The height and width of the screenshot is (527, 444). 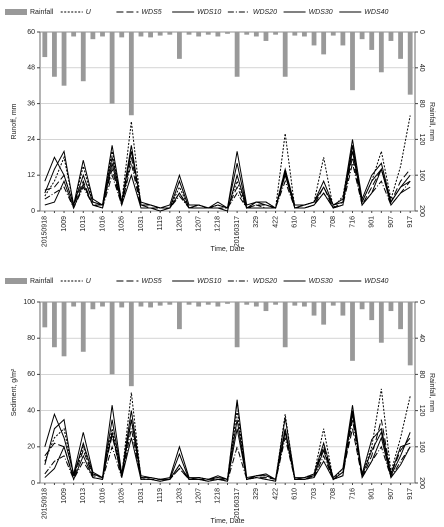 What do you see at coordinates (83, 496) in the screenshot?
I see `x-tick-label: 1013` at bounding box center [83, 496].